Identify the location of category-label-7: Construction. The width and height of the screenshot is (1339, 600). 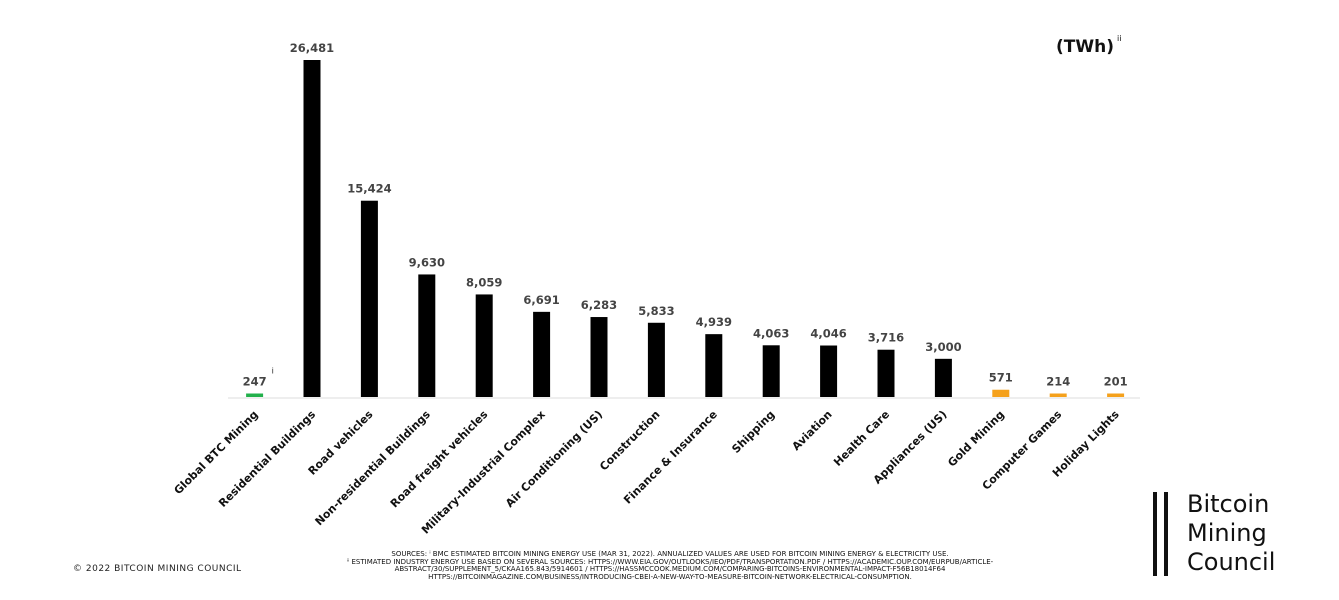
(629, 440).